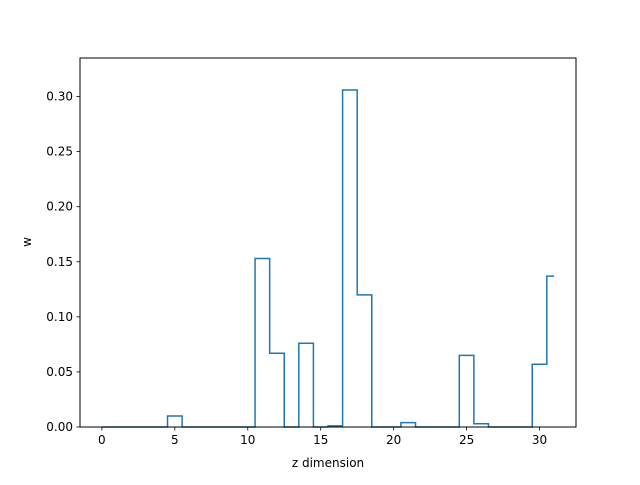 The height and width of the screenshot is (485, 640). Describe the element at coordinates (59, 97) in the screenshot. I see `y-tick-label: 0.30` at that location.